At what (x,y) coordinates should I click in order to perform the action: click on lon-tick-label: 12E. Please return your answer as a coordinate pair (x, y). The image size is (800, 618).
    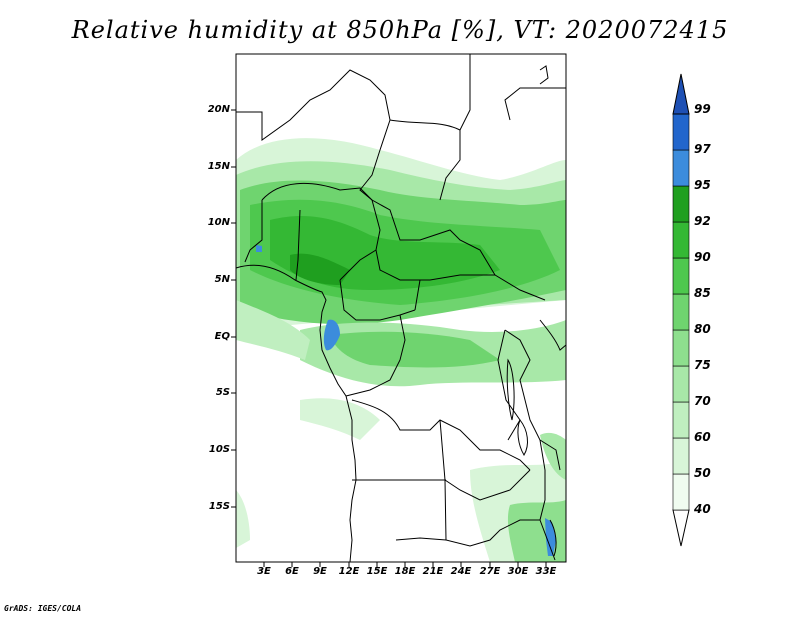
    Looking at the image, I should click on (349, 571).